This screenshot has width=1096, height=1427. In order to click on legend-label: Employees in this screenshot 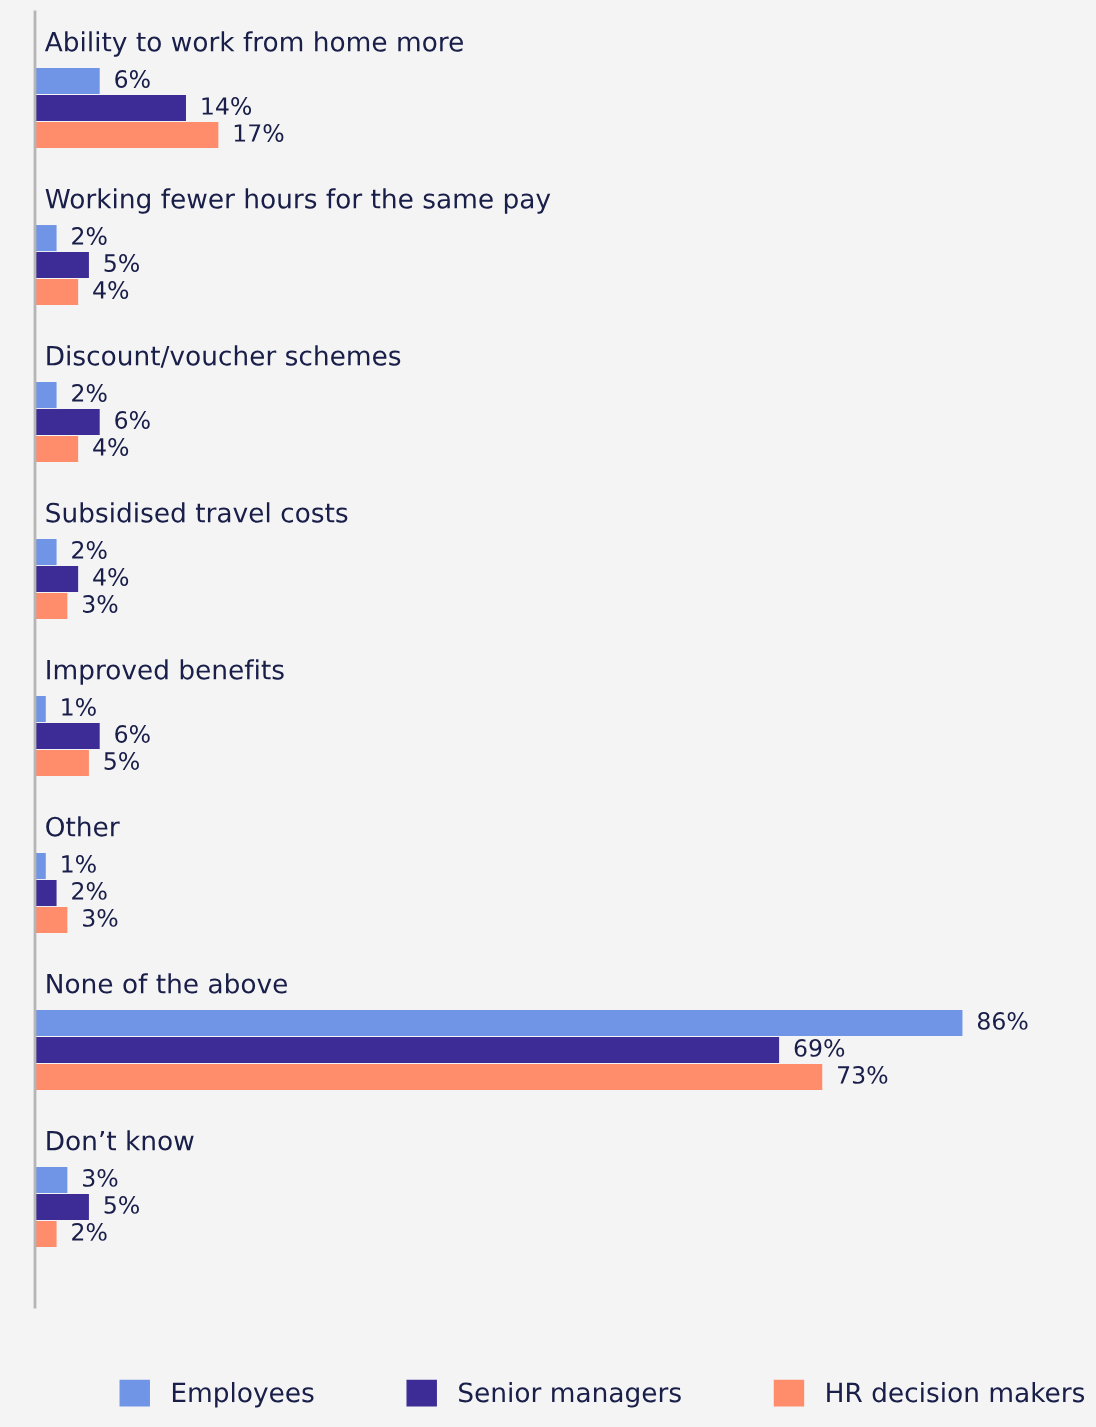, I will do `click(243, 1394)`.